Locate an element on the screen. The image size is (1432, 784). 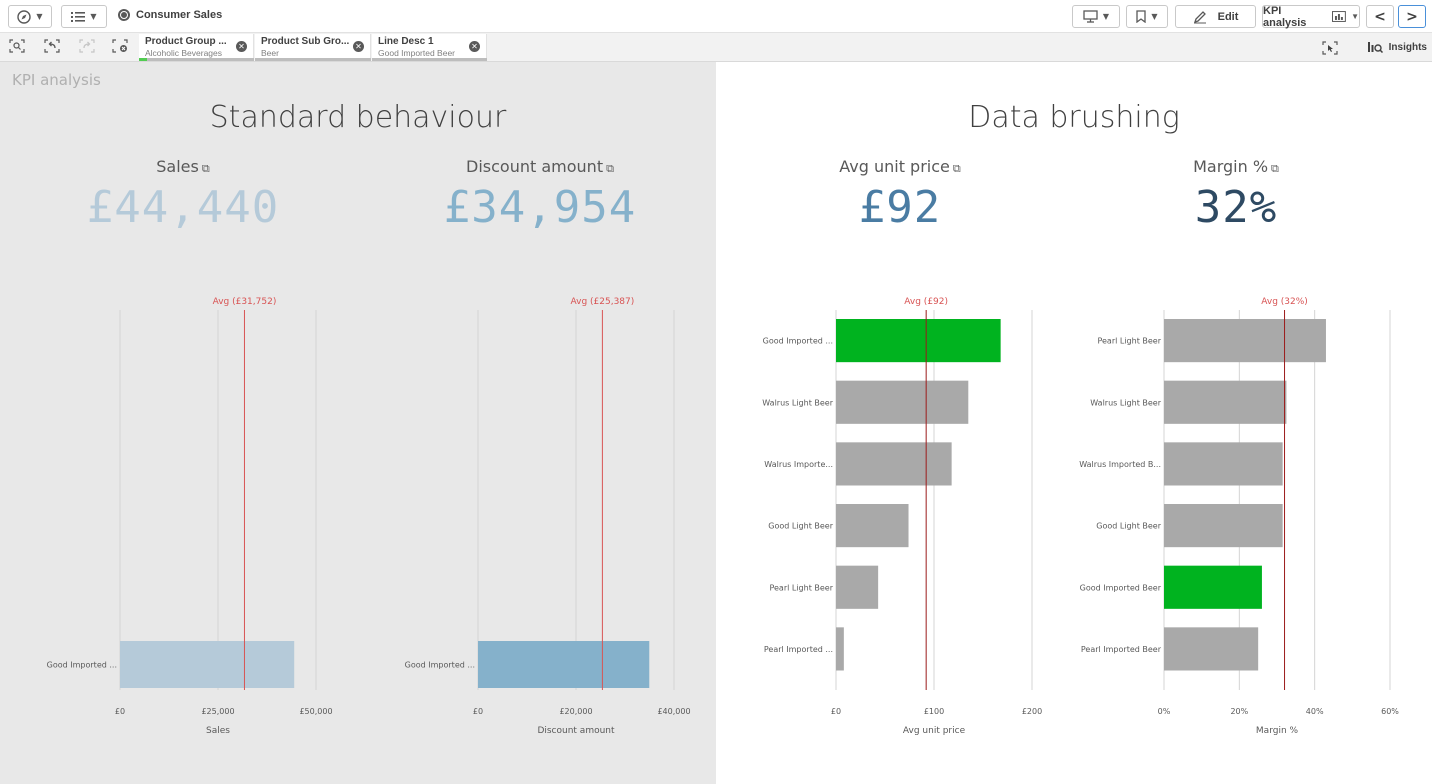
pencil-icon is located at coordinates (1199, 16).